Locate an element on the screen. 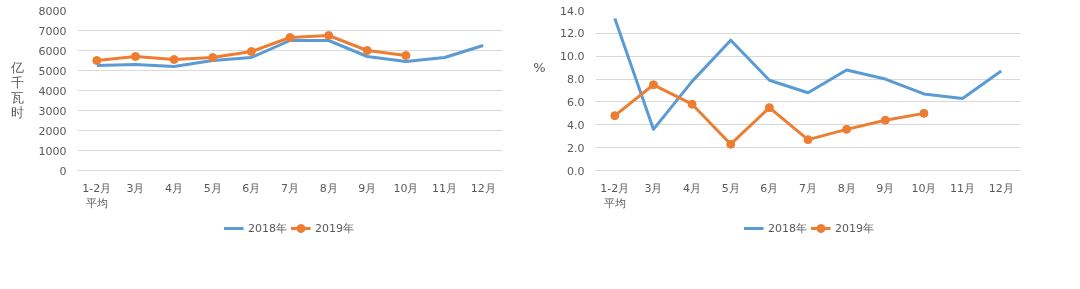  y-tick-label: 7000 is located at coordinates (52, 31).